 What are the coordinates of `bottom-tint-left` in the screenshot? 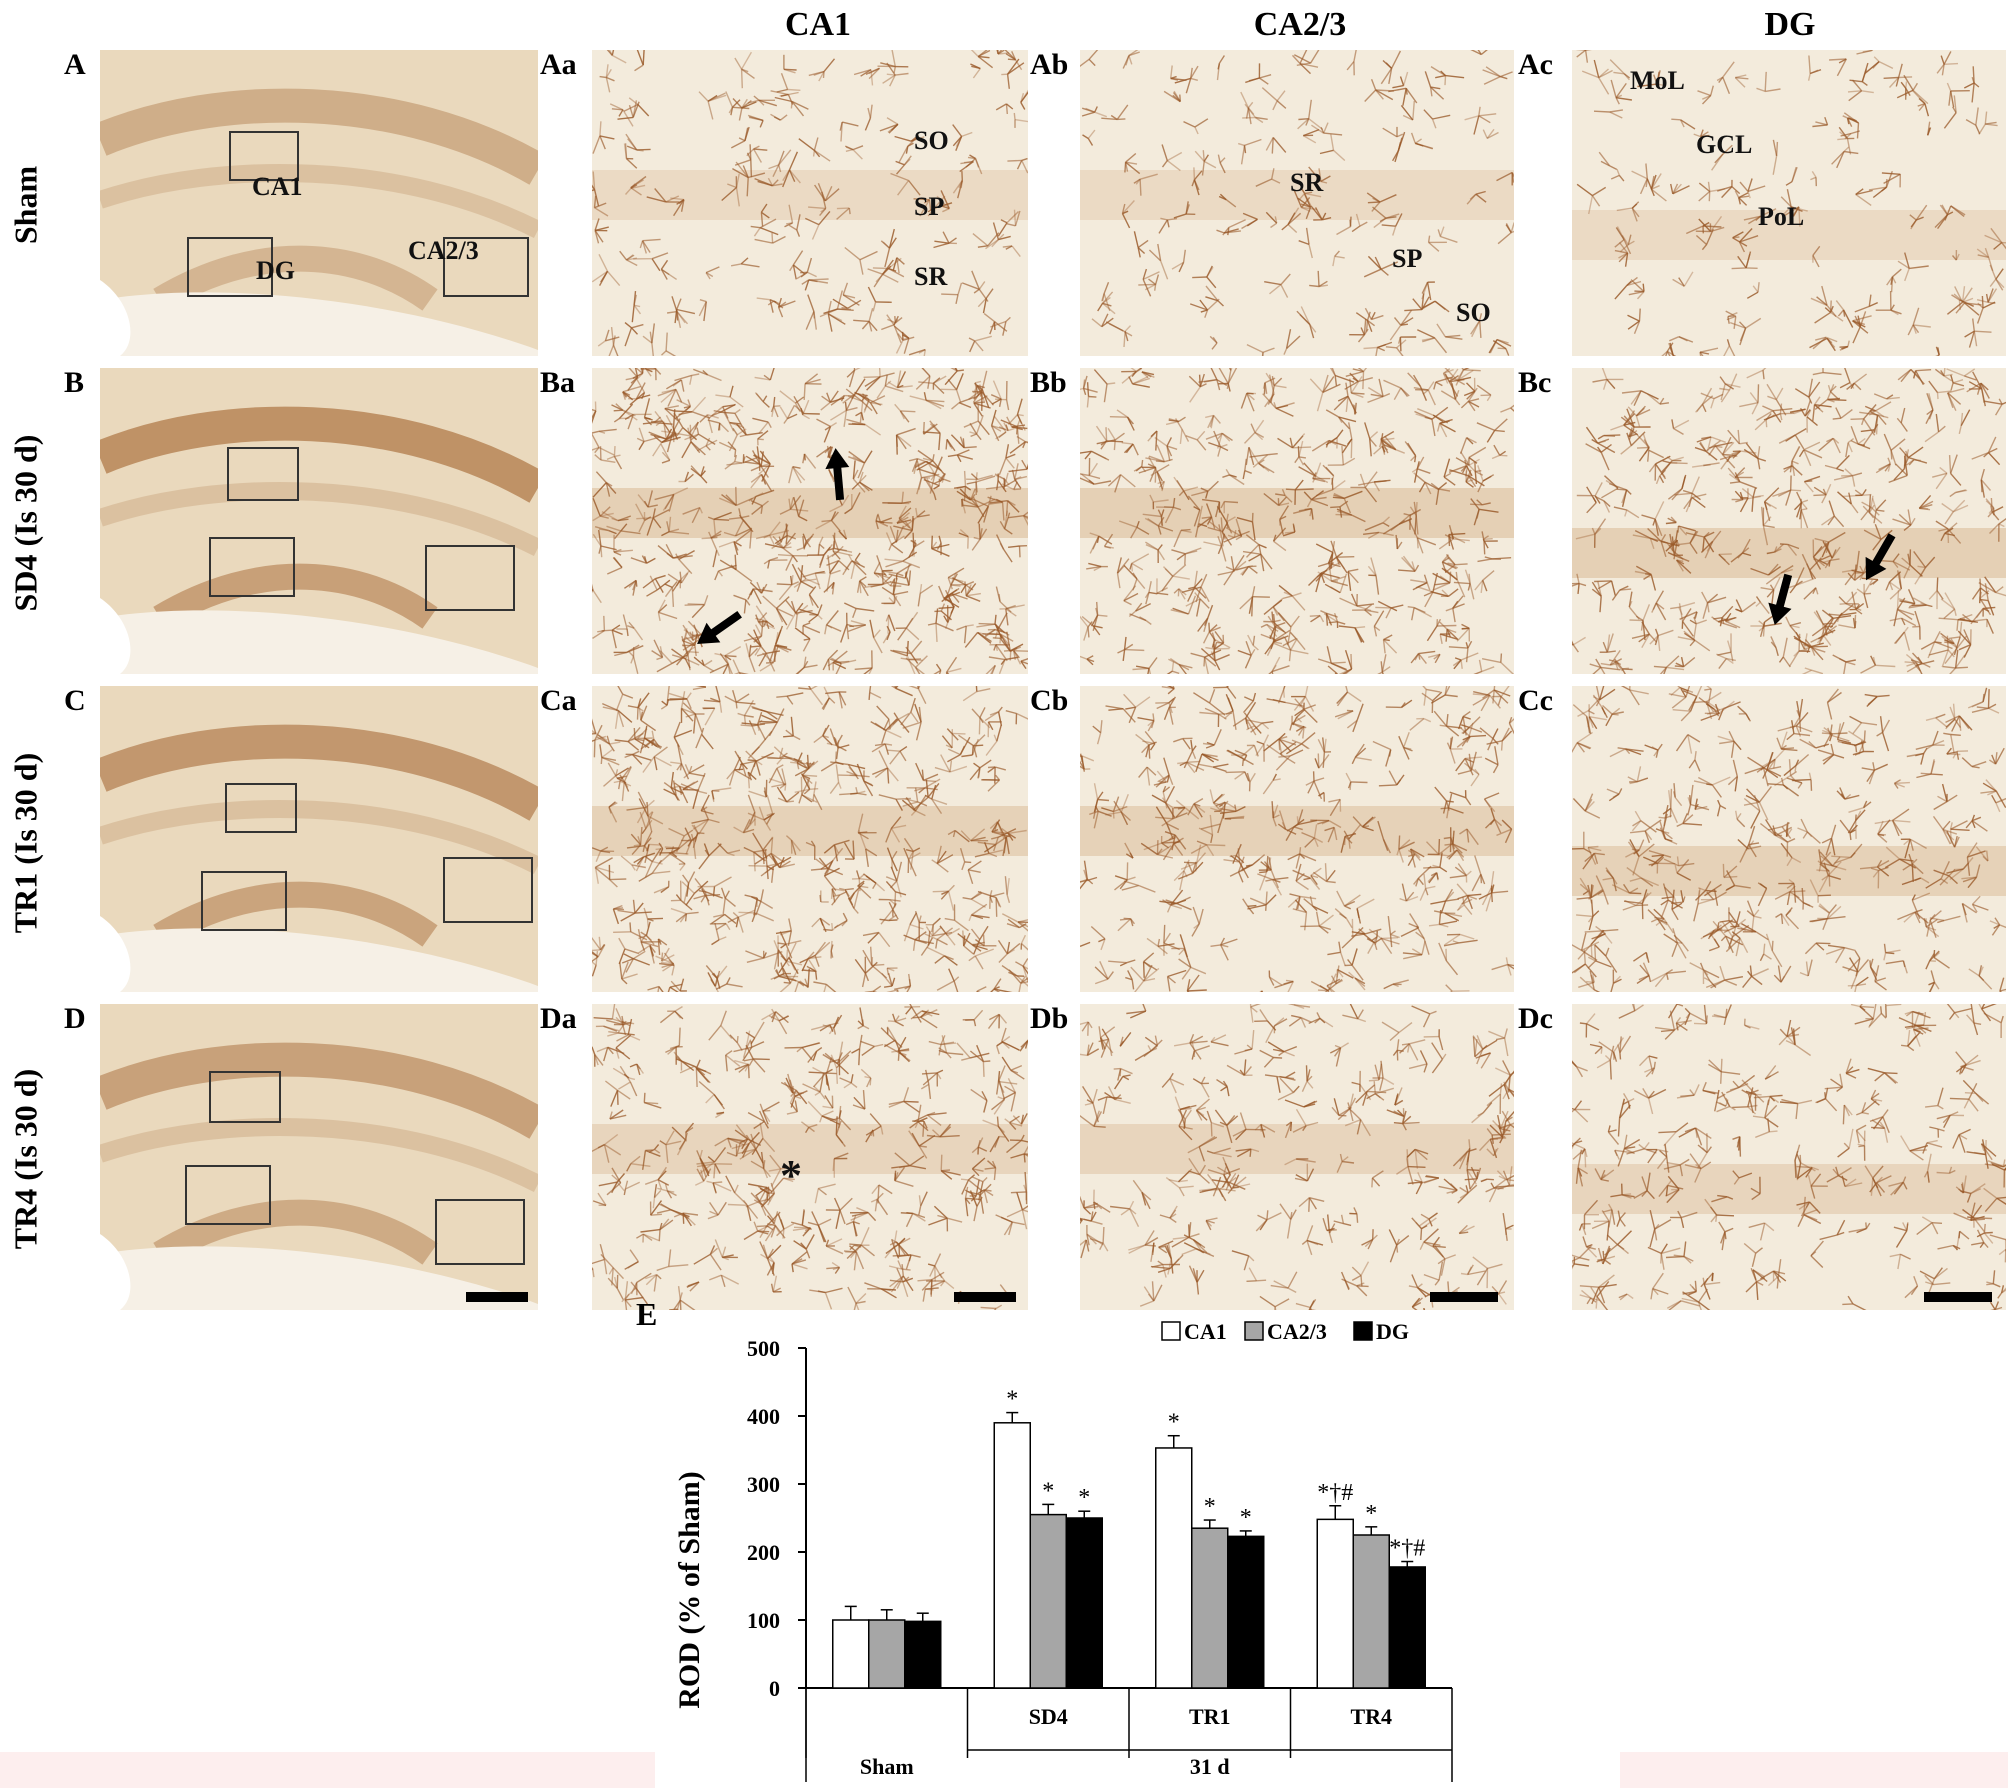 It's located at (327, 1770).